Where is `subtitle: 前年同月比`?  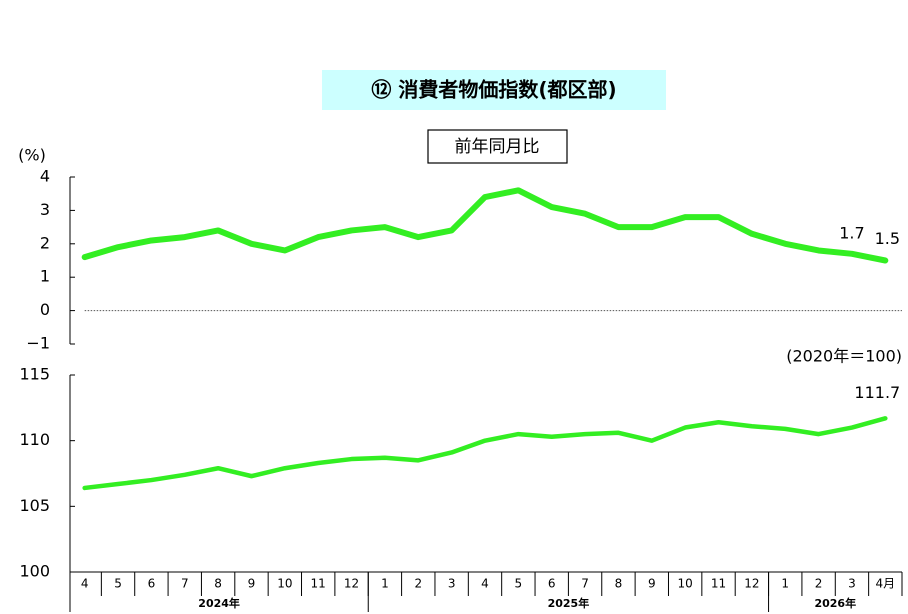
subtitle: 前年同月比 is located at coordinates (497, 147).